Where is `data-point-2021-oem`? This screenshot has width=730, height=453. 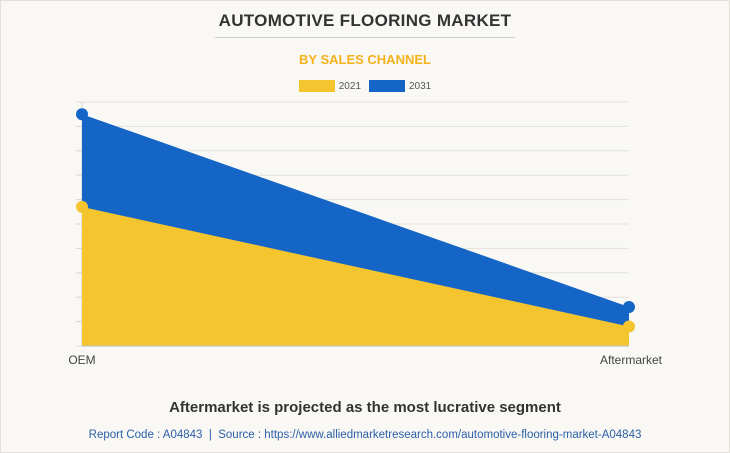
data-point-2021-oem is located at coordinates (82, 206).